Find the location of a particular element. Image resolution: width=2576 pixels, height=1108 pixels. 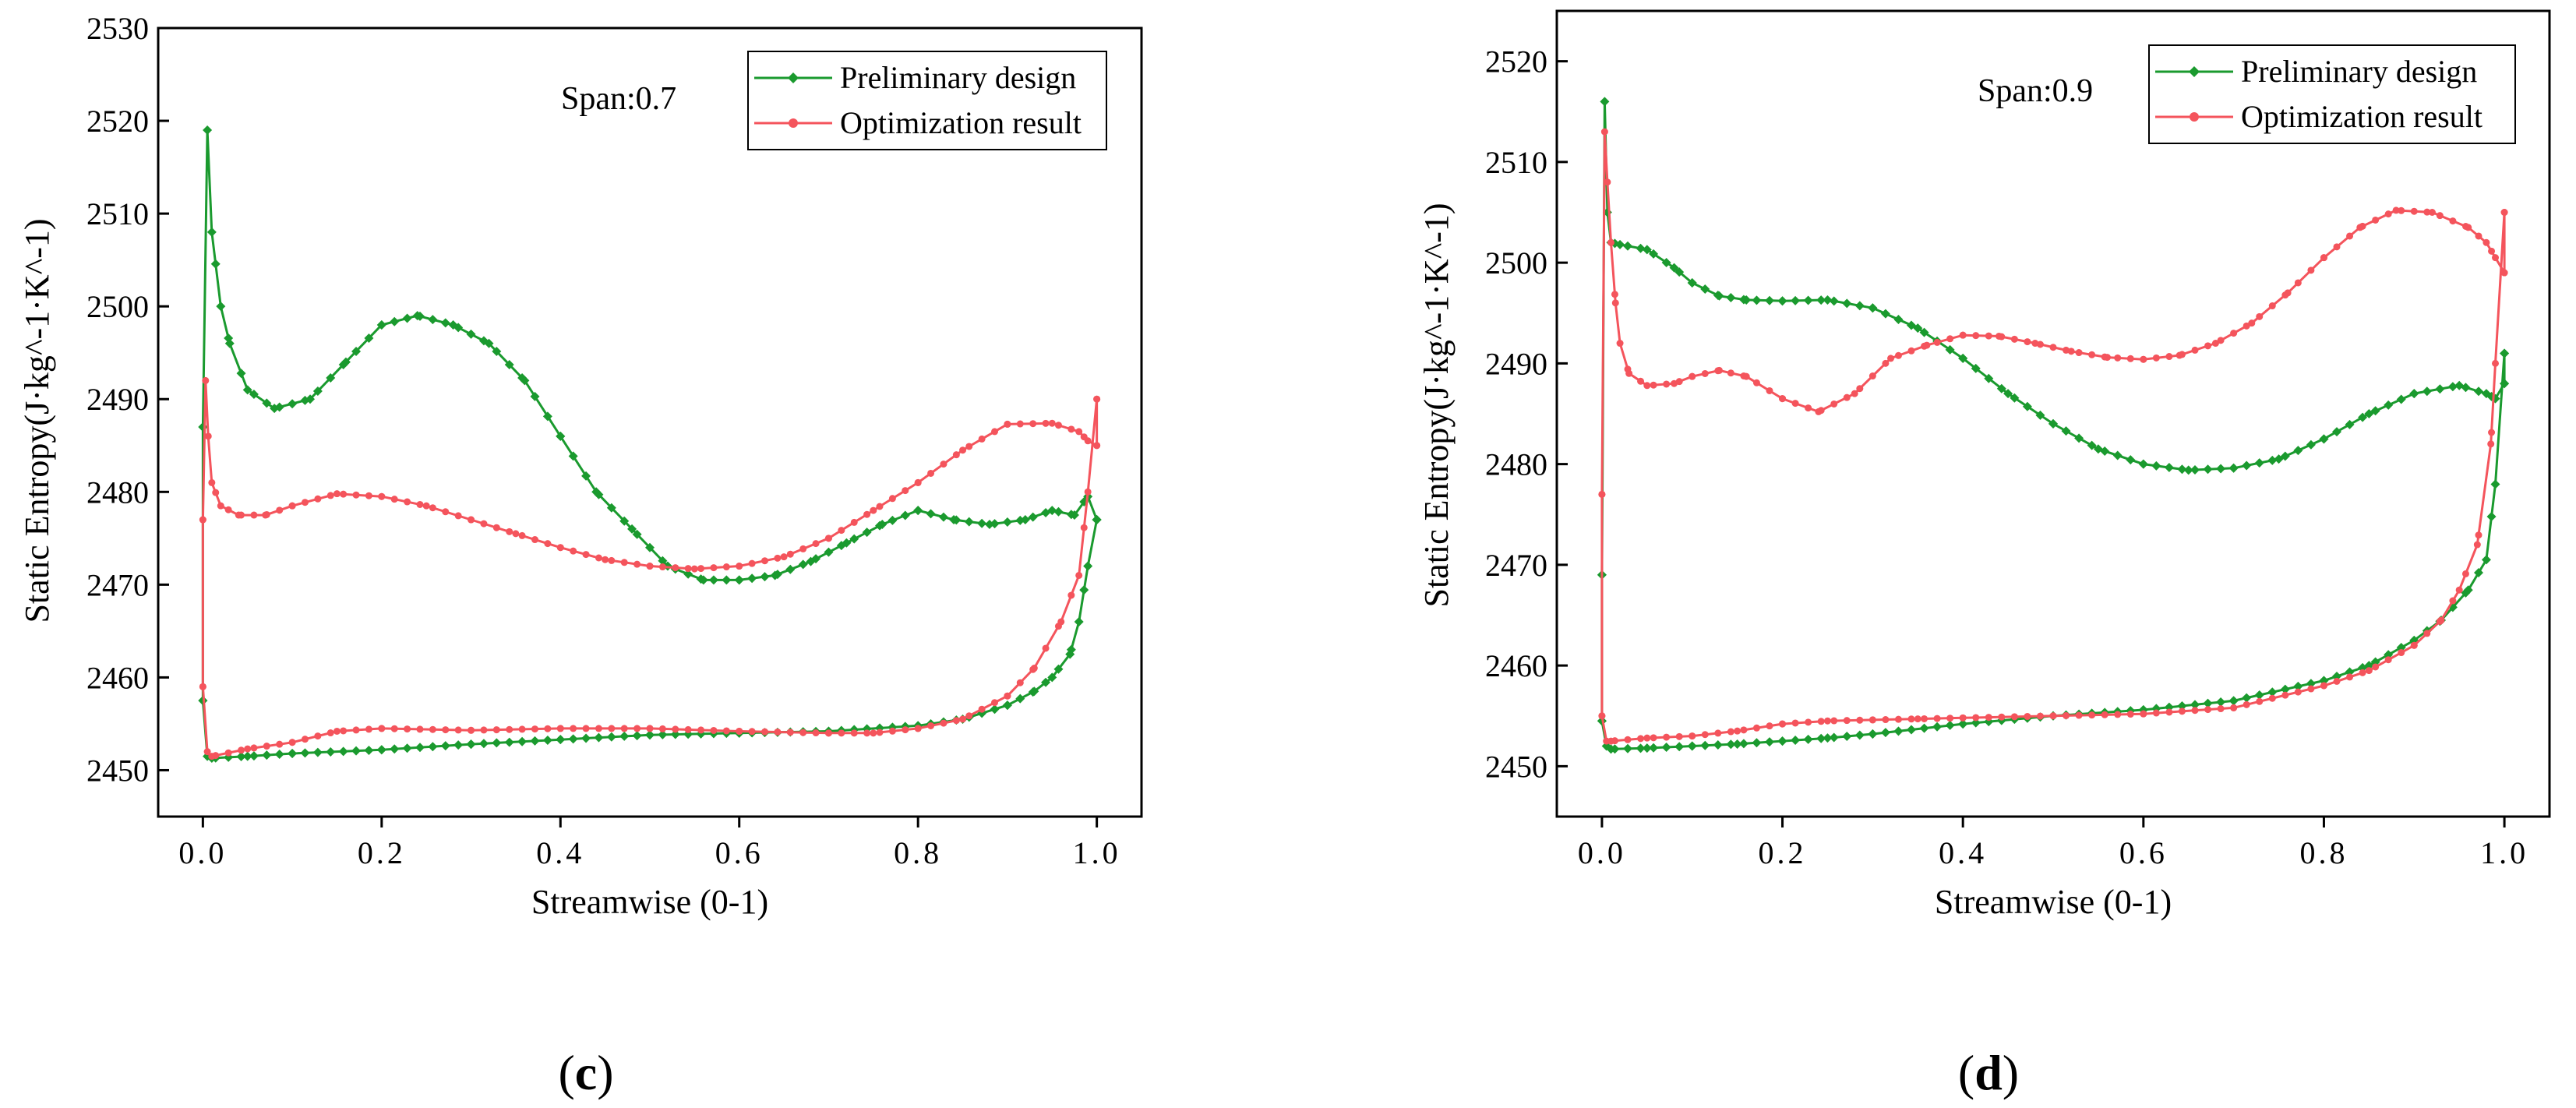

y-tick-label: 2450 is located at coordinates (1516, 766).